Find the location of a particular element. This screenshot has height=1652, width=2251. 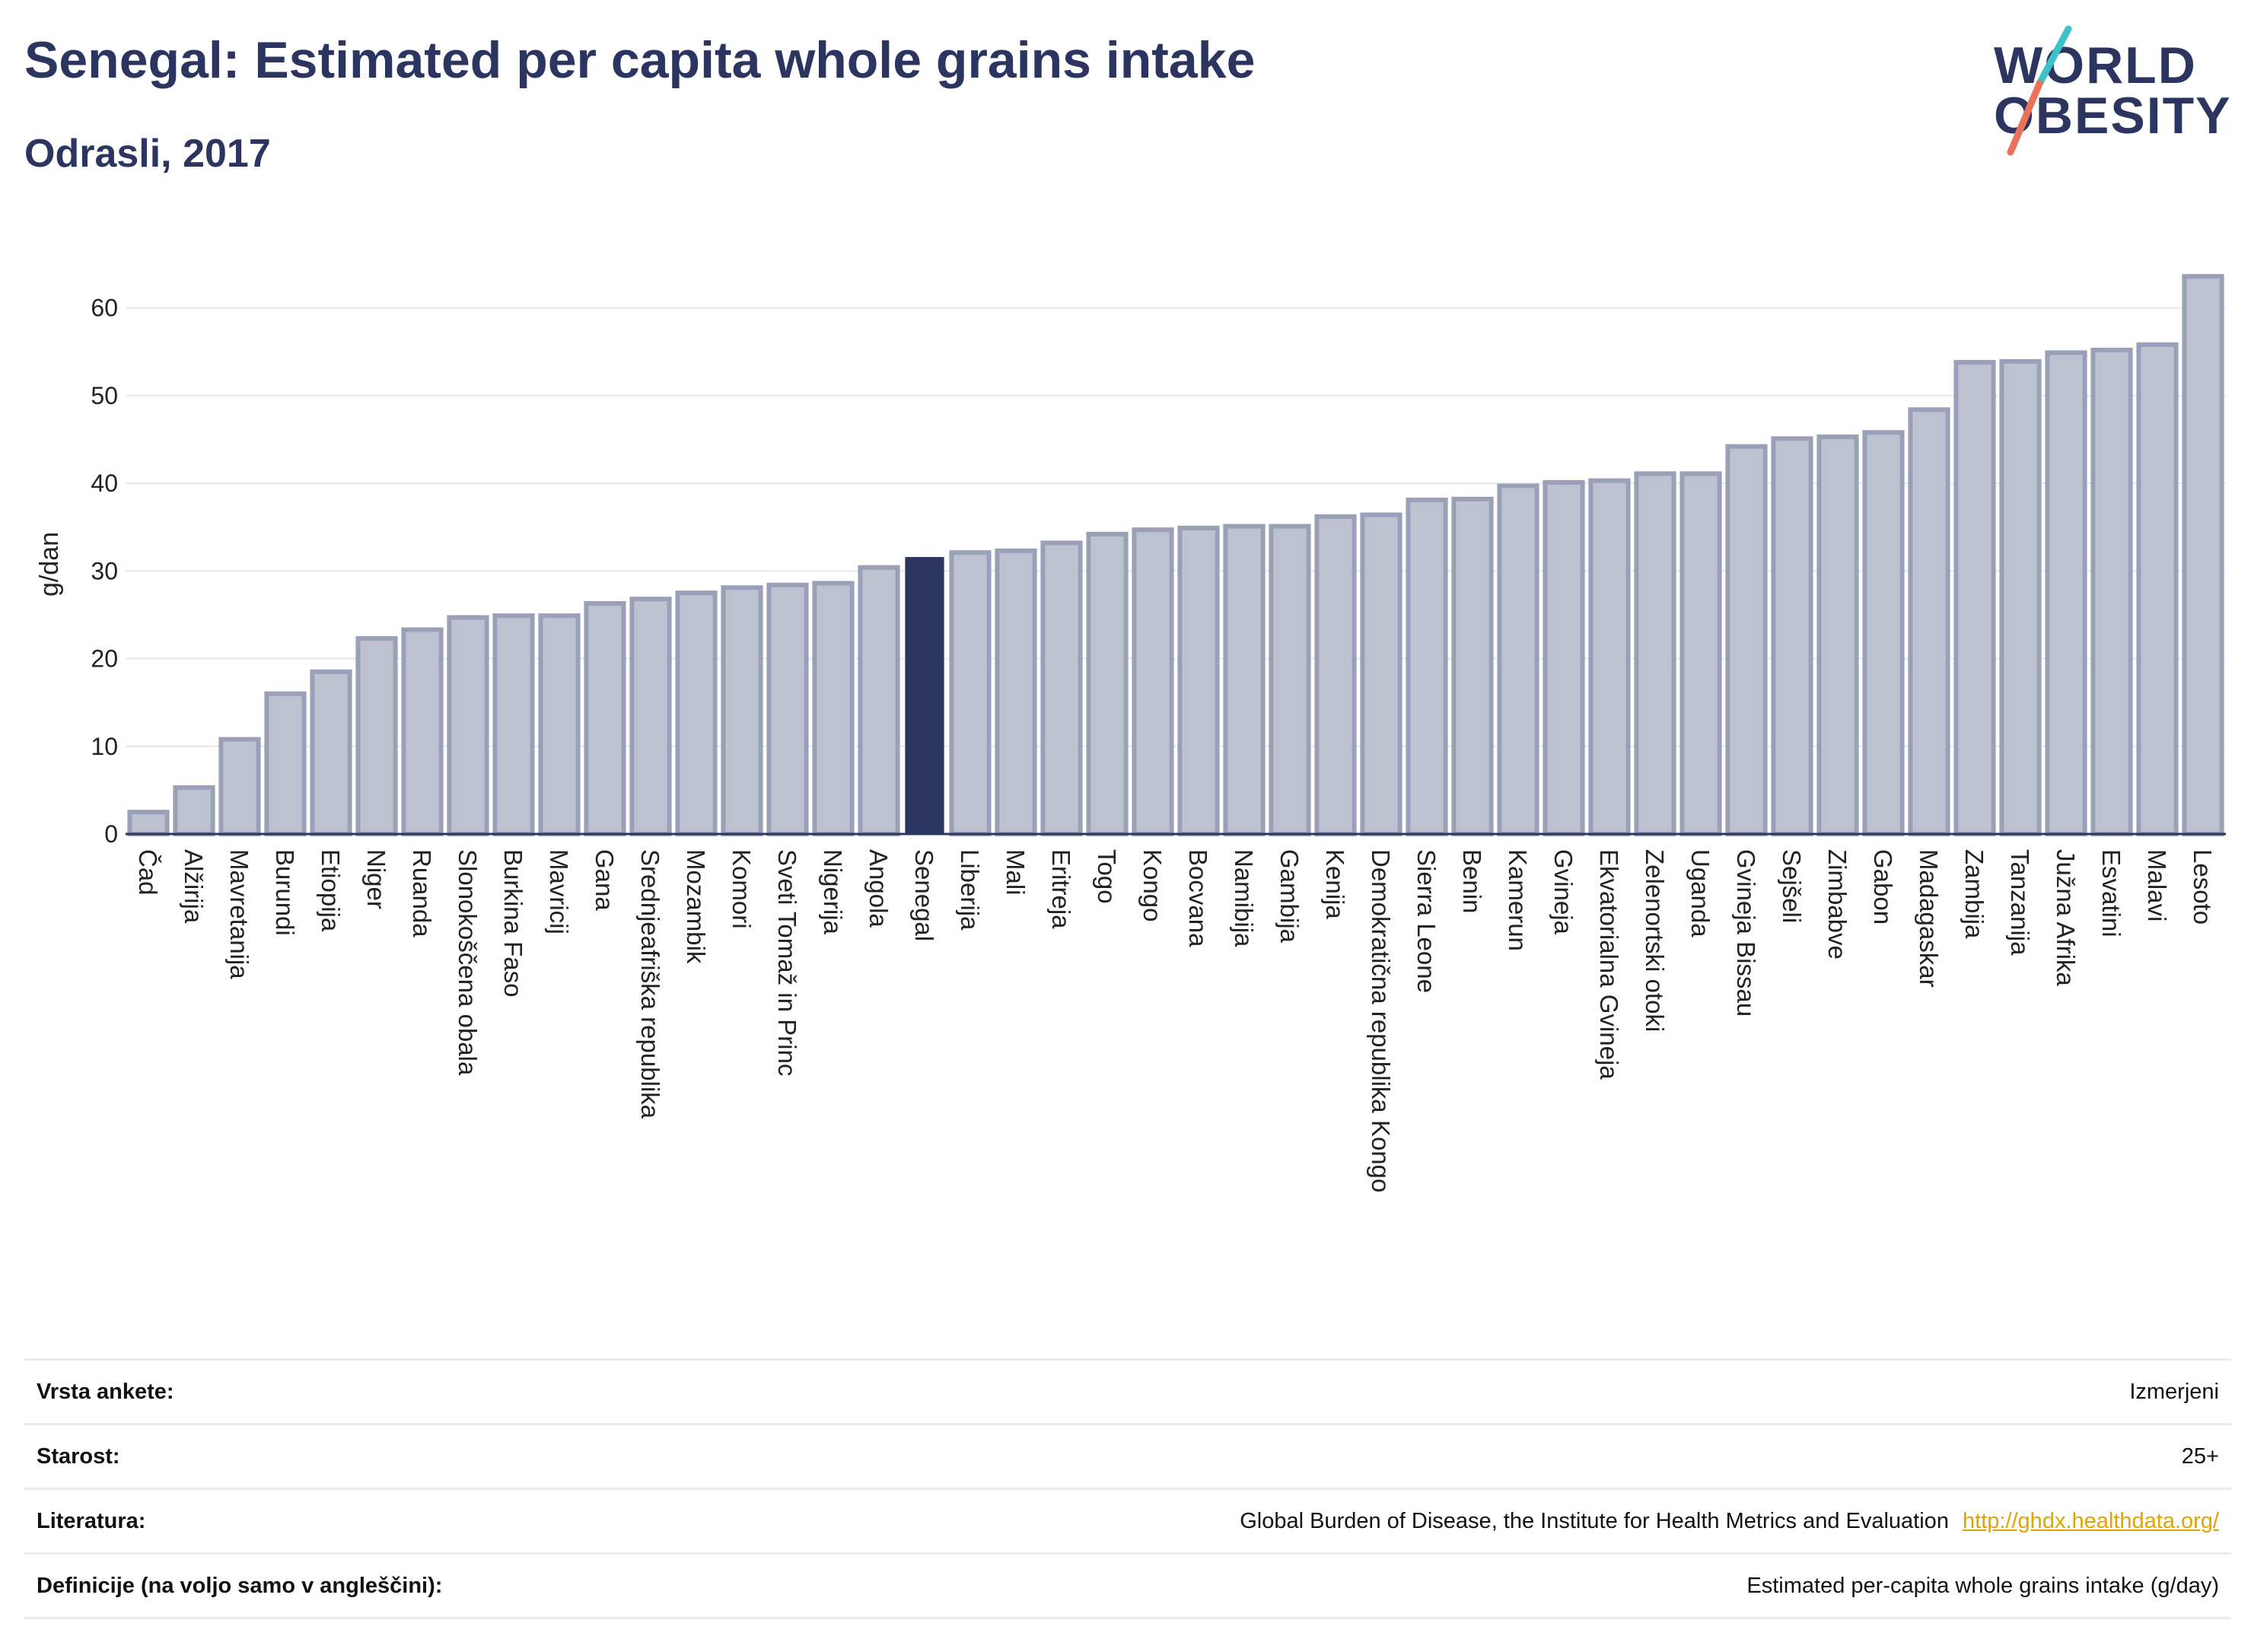

x-tick-label: Mozambik is located at coordinates (696, 906).